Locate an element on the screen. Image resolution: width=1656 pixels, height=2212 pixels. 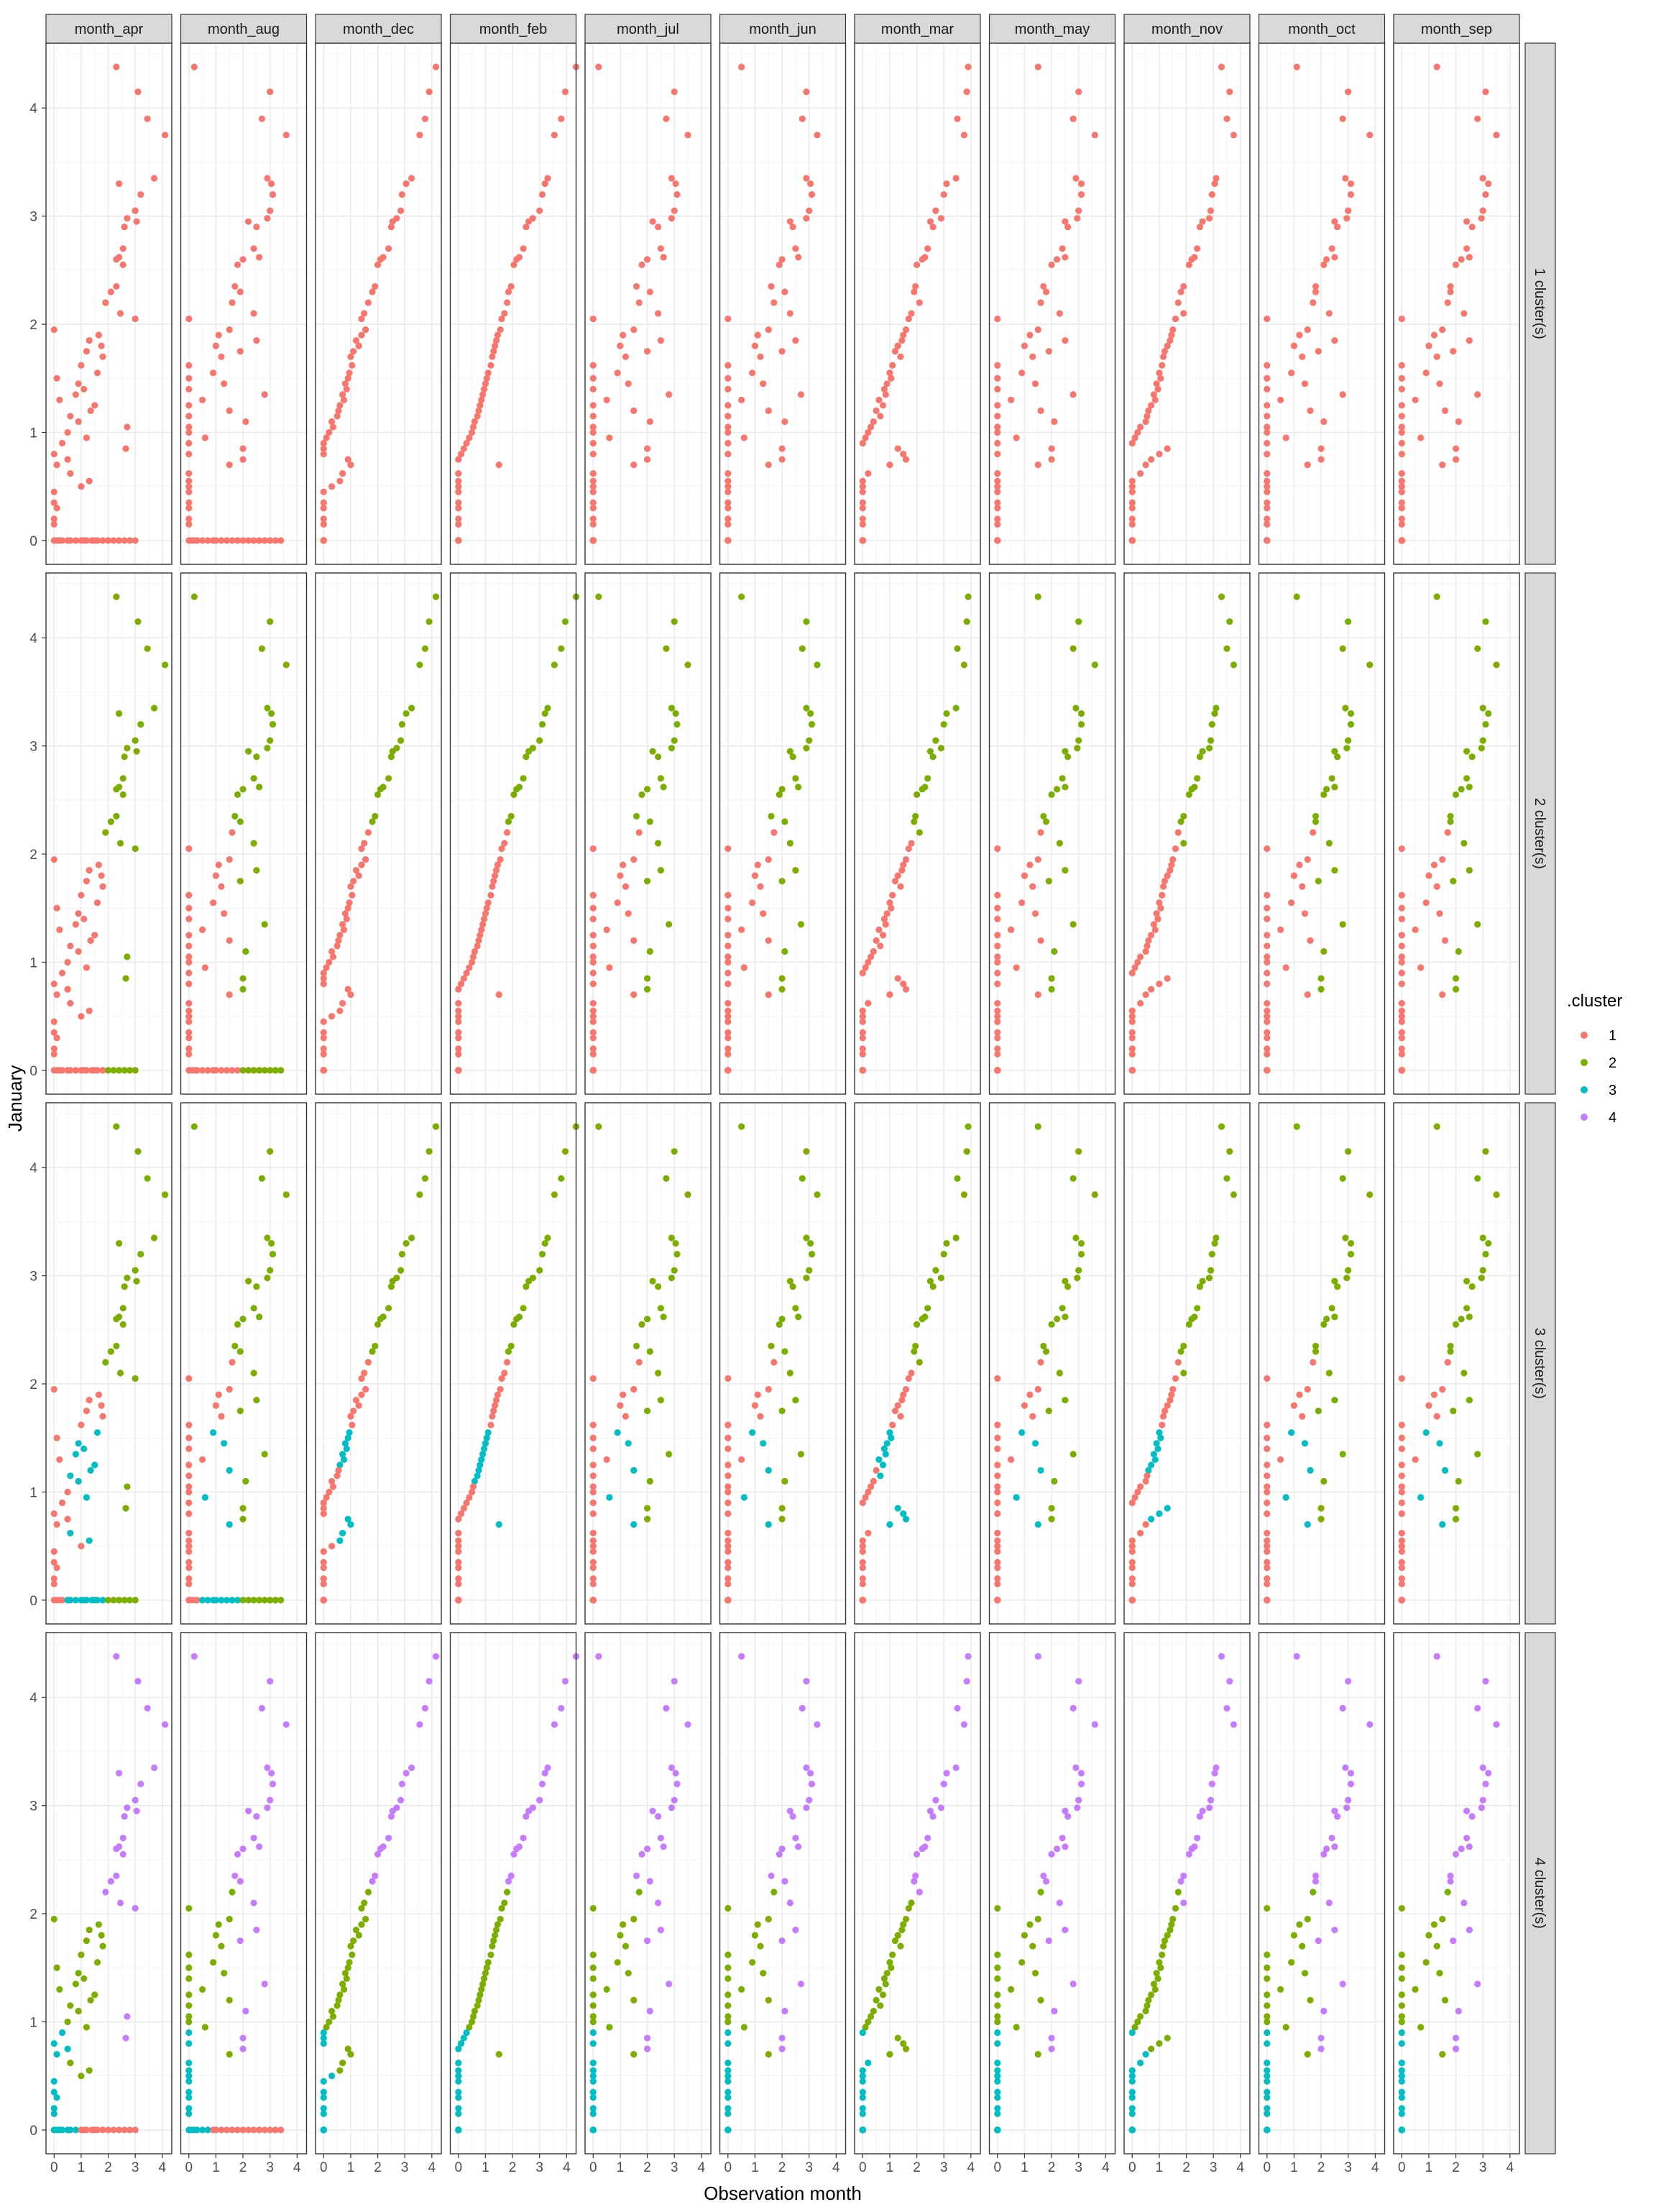
x-tick-label: 0 is located at coordinates (863, 2167).